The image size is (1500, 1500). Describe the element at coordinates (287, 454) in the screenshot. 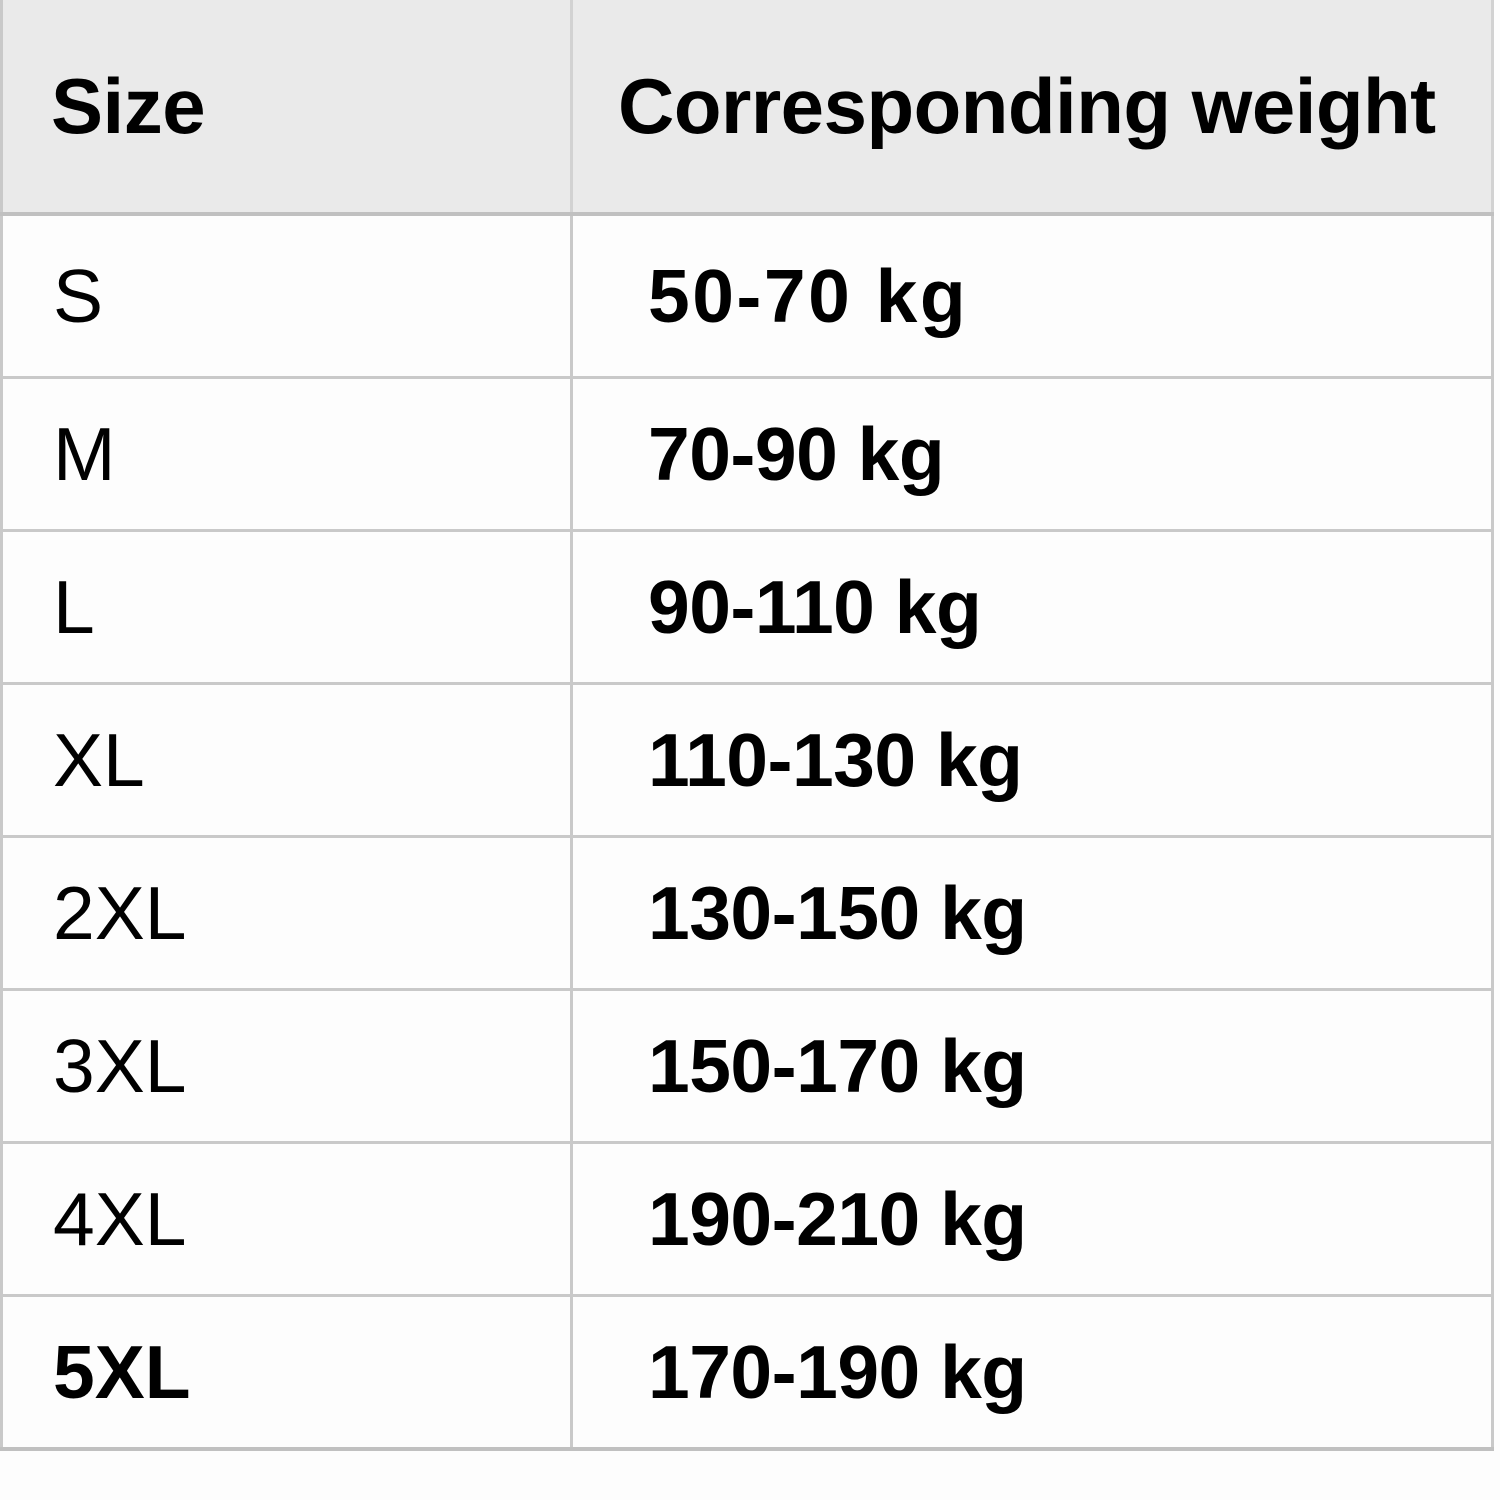

I see `cell-size: M` at that location.